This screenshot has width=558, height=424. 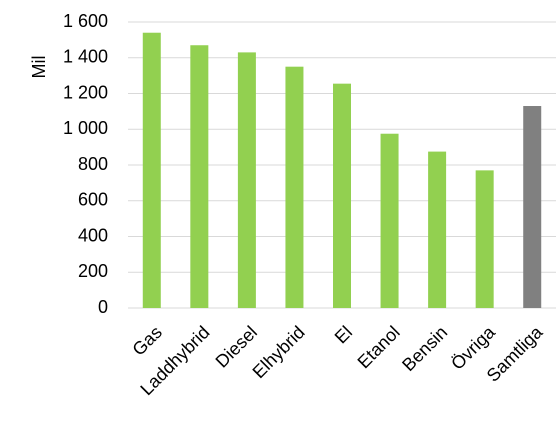 I want to click on bar-övriga, so click(x=484, y=239).